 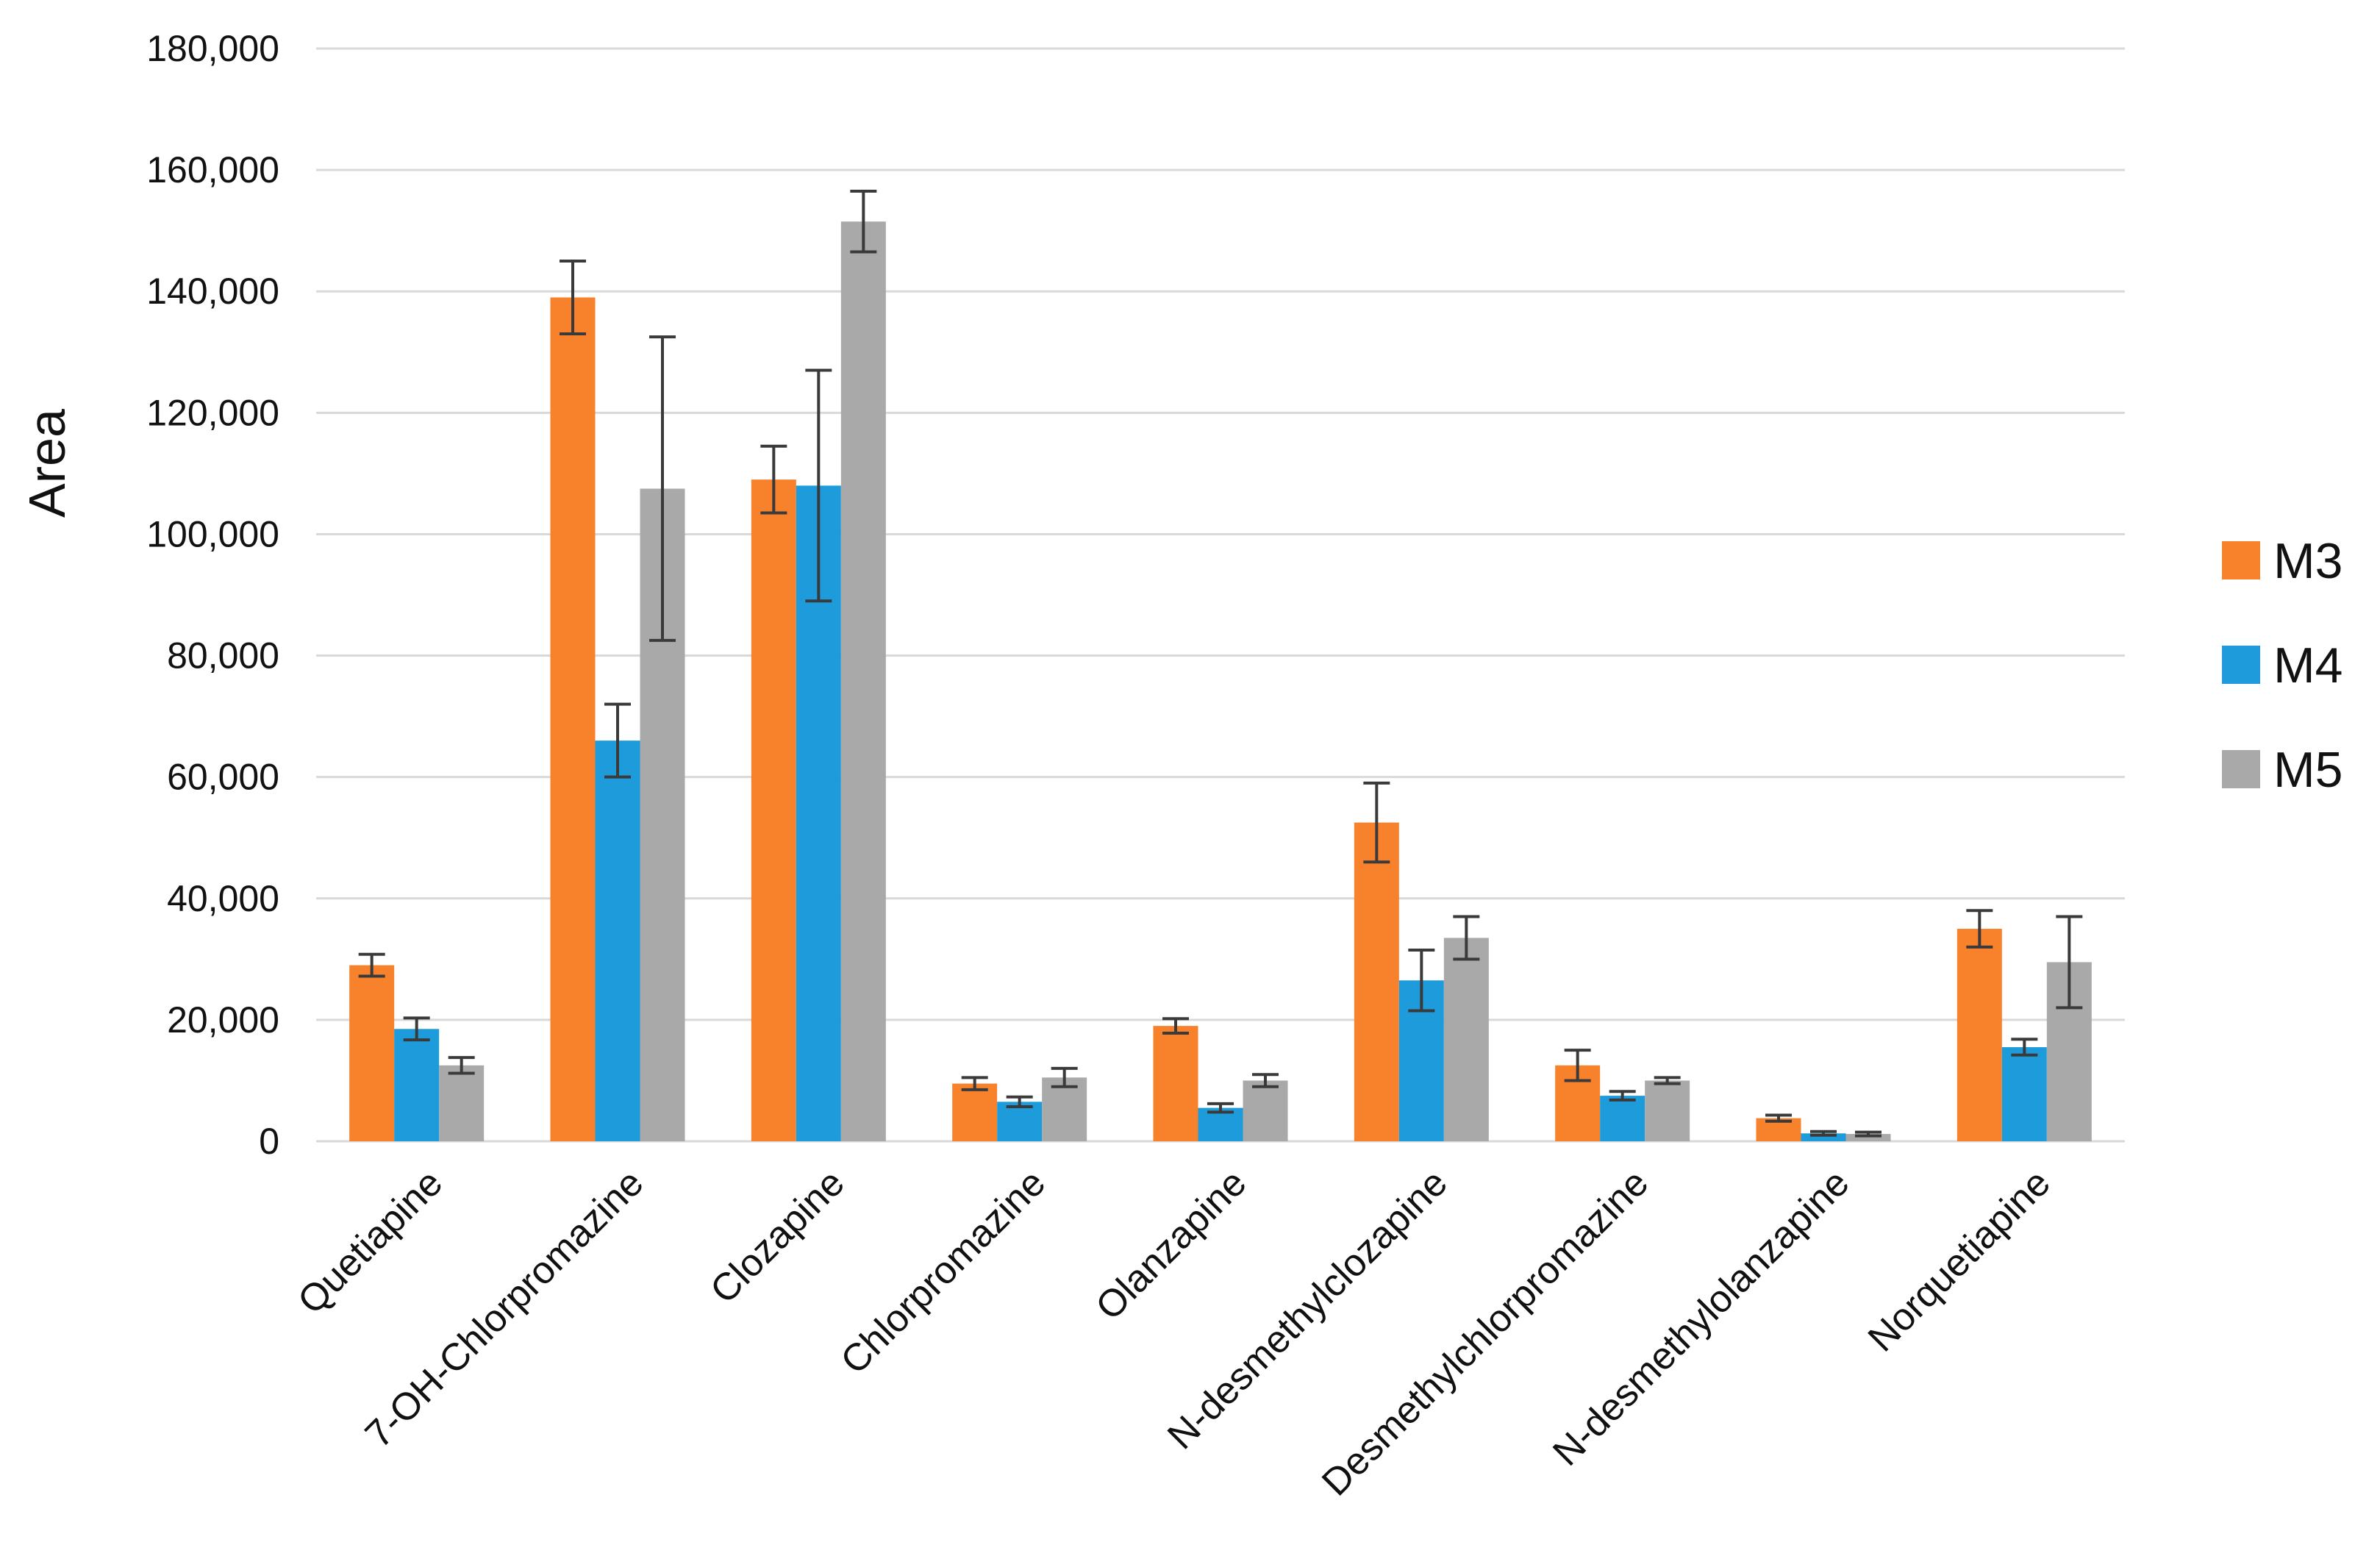 What do you see at coordinates (47, 464) in the screenshot?
I see `y-axis-title: Area` at bounding box center [47, 464].